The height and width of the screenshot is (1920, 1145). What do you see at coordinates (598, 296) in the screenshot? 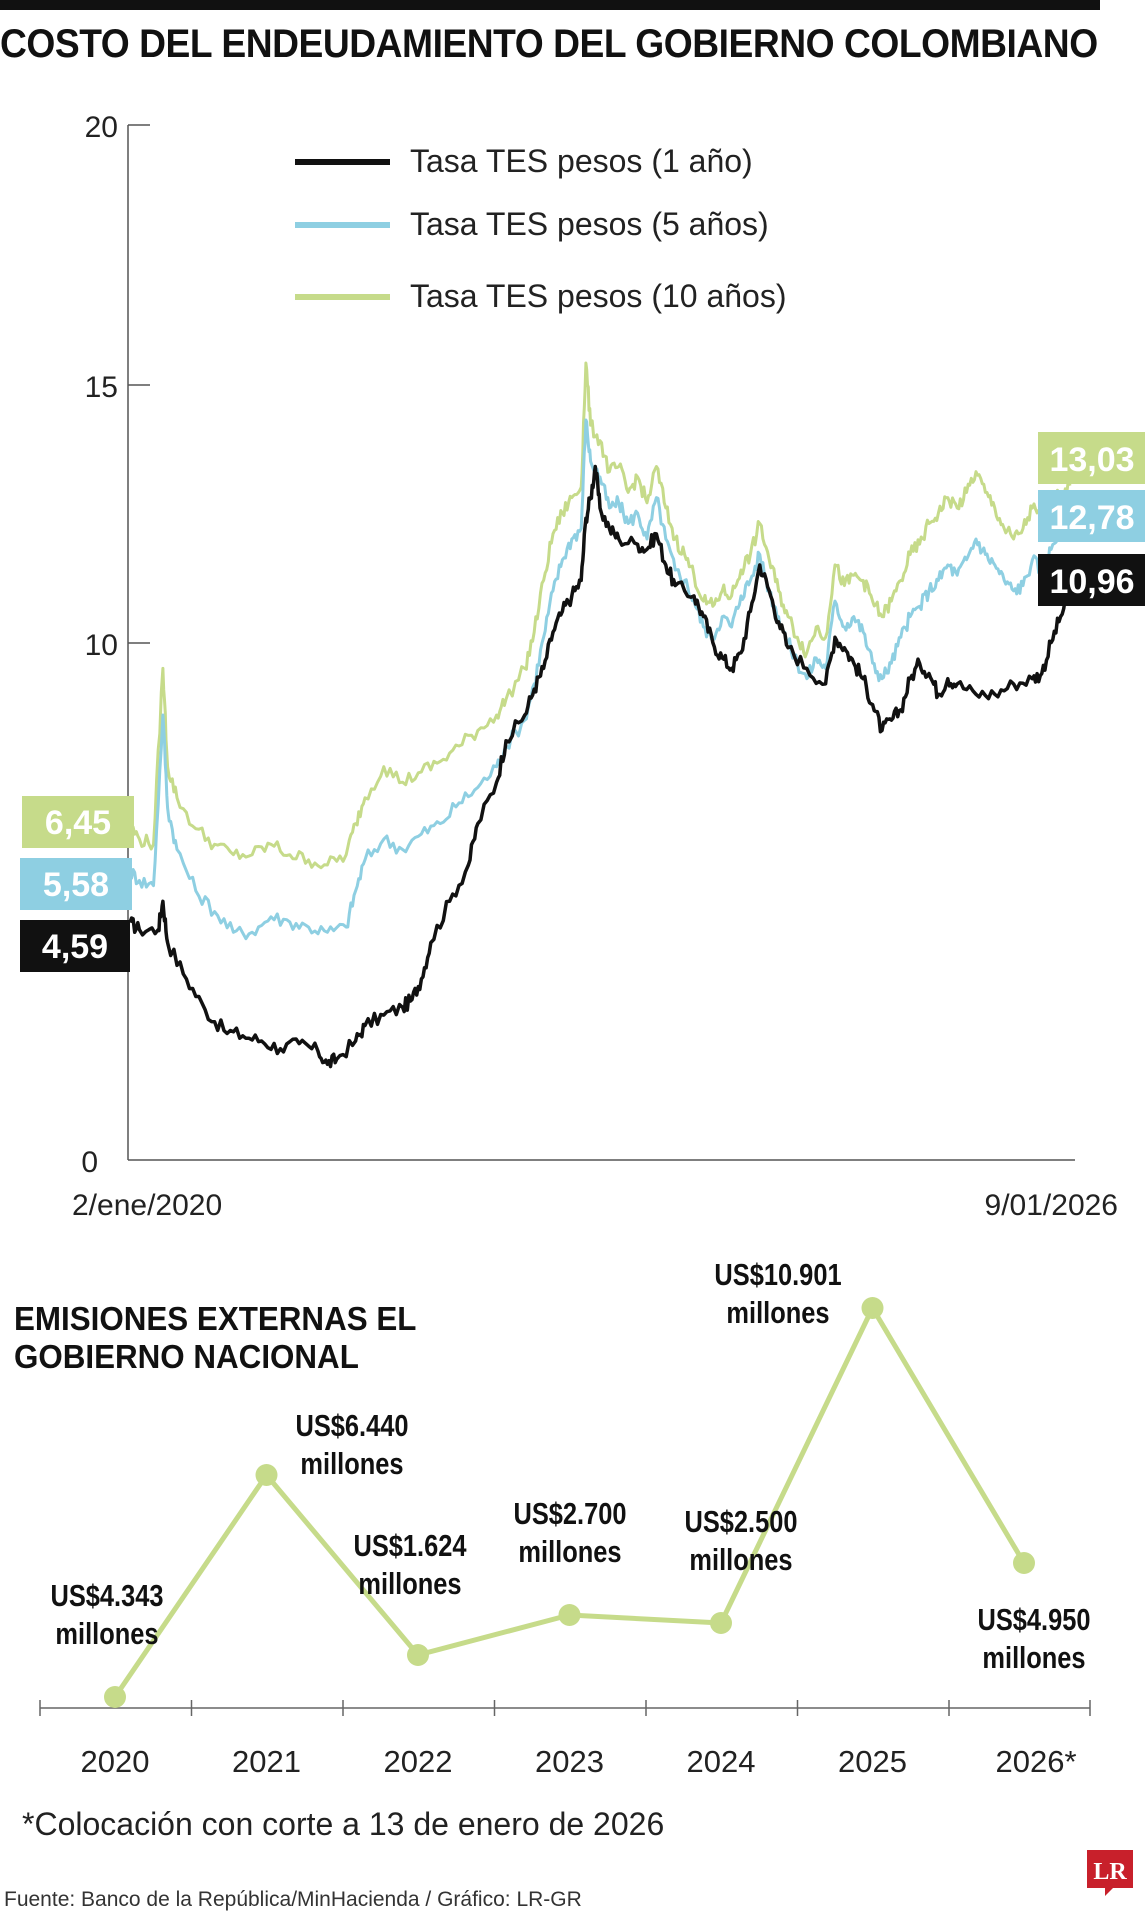
I see `legend-label-10y: Tasa TES pesos (10 años)` at bounding box center [598, 296].